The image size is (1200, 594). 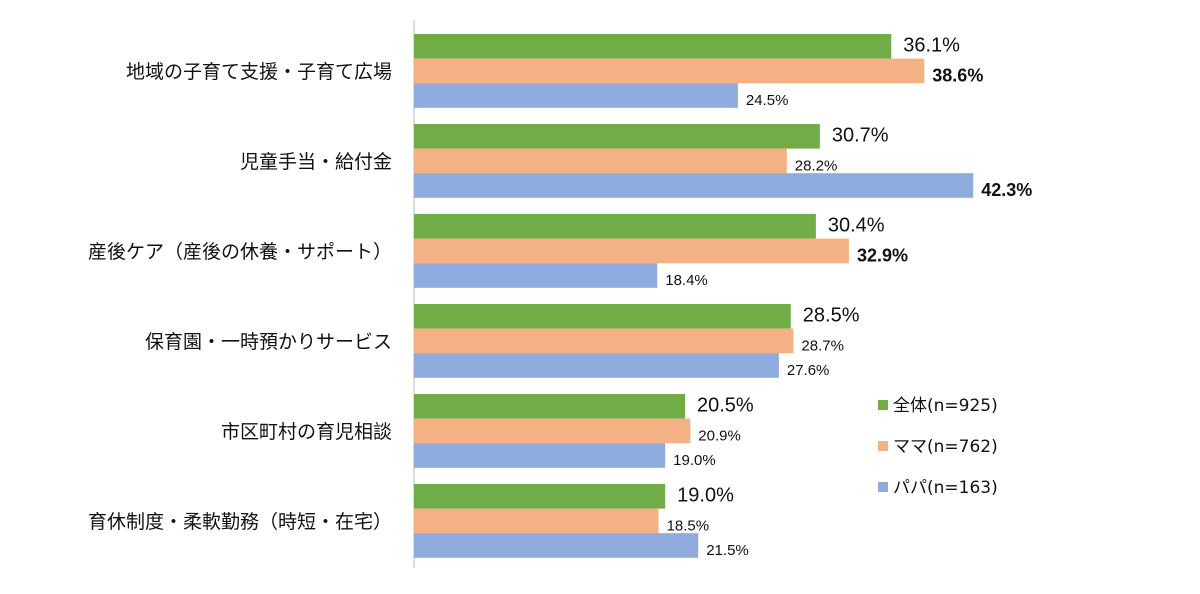 I want to click on category-label: 地域の子育て支援・子育て広場, so click(x=259, y=72).